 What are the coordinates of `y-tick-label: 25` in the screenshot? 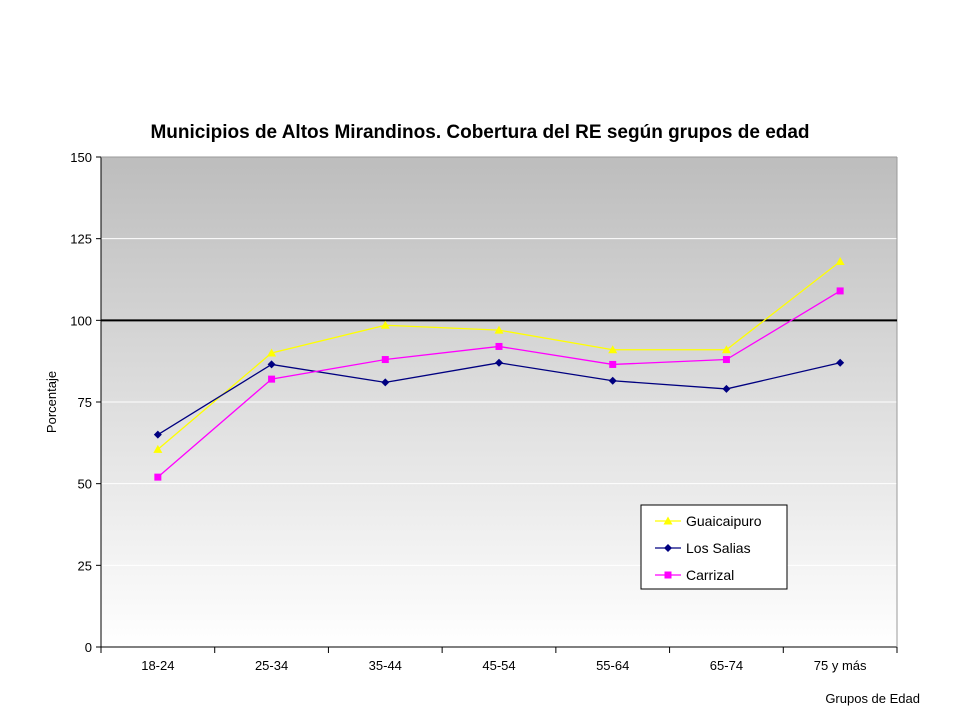 It's located at (85, 565).